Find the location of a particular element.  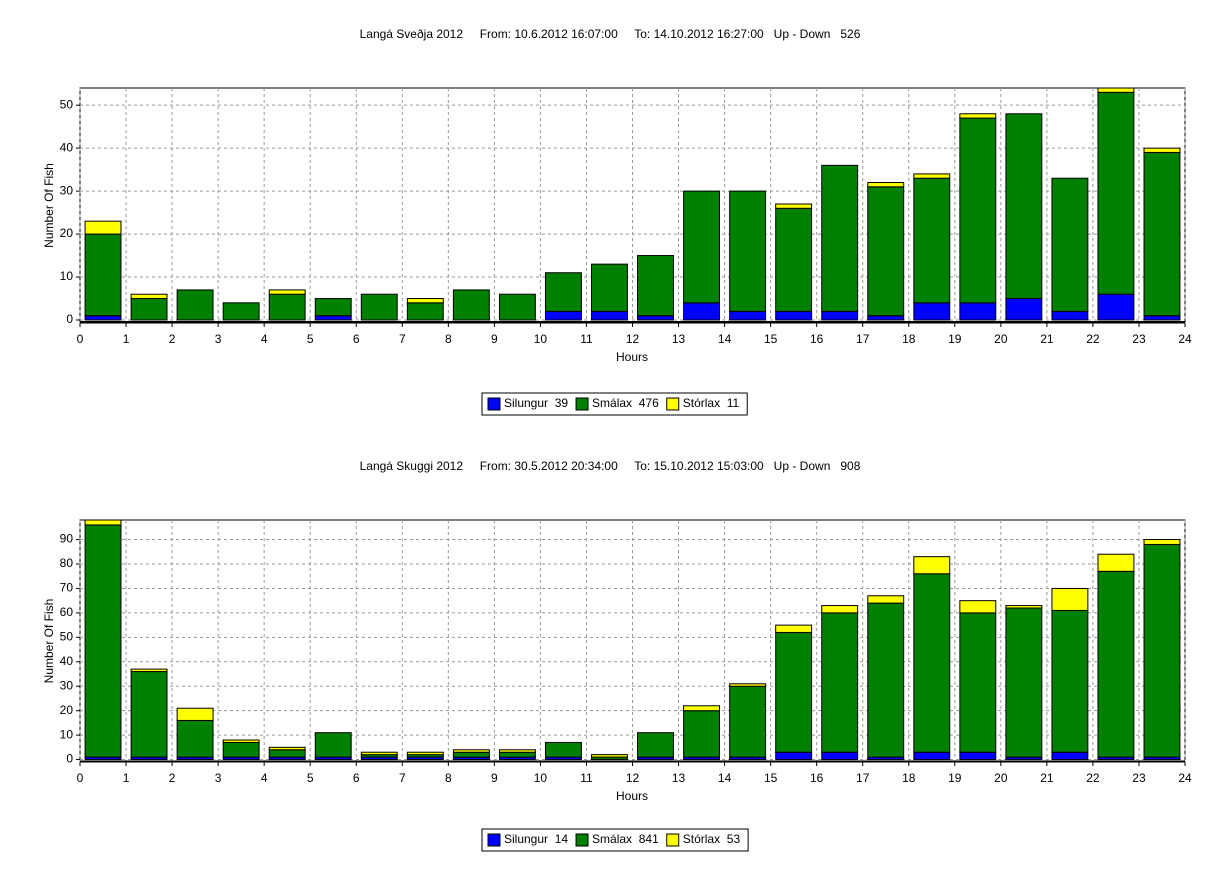

y-tick-label: 40 is located at coordinates (67, 147).